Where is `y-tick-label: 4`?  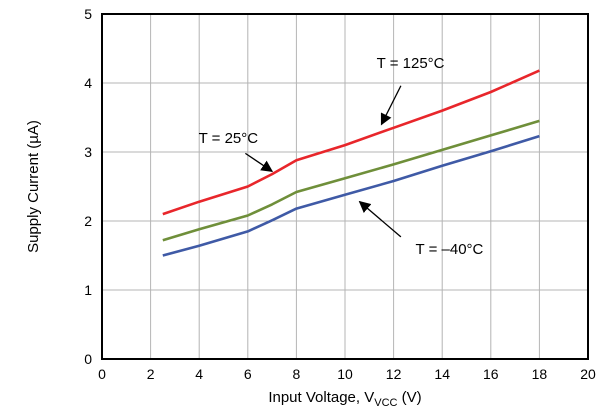
y-tick-label: 4 is located at coordinates (88, 83).